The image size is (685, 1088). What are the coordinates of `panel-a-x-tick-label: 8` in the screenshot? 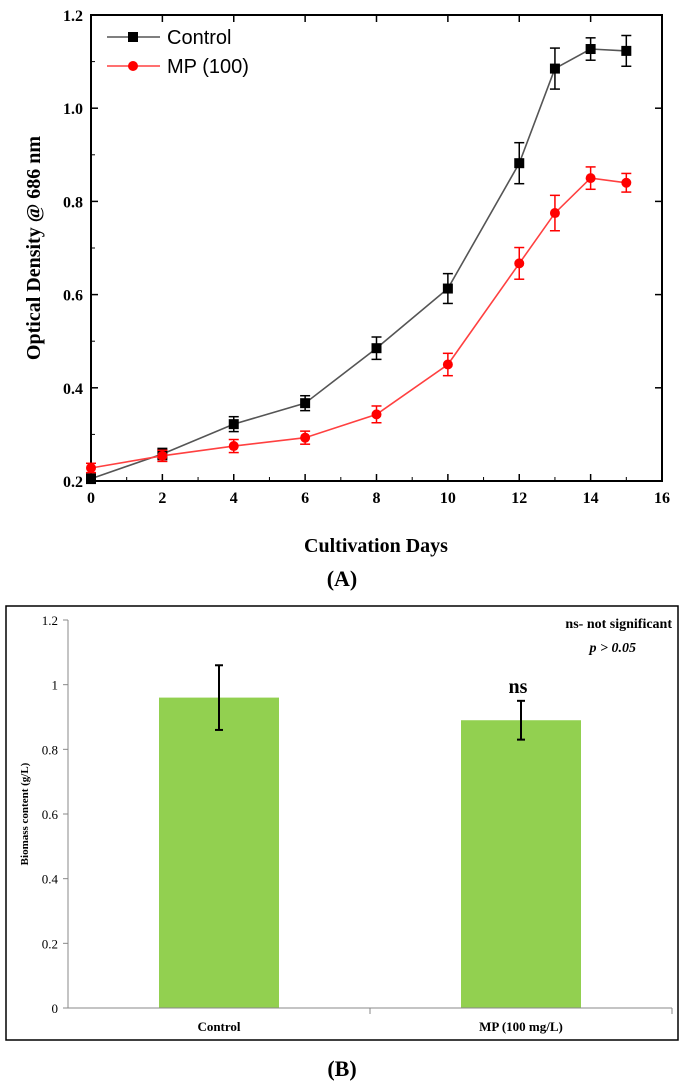 It's located at (377, 498).